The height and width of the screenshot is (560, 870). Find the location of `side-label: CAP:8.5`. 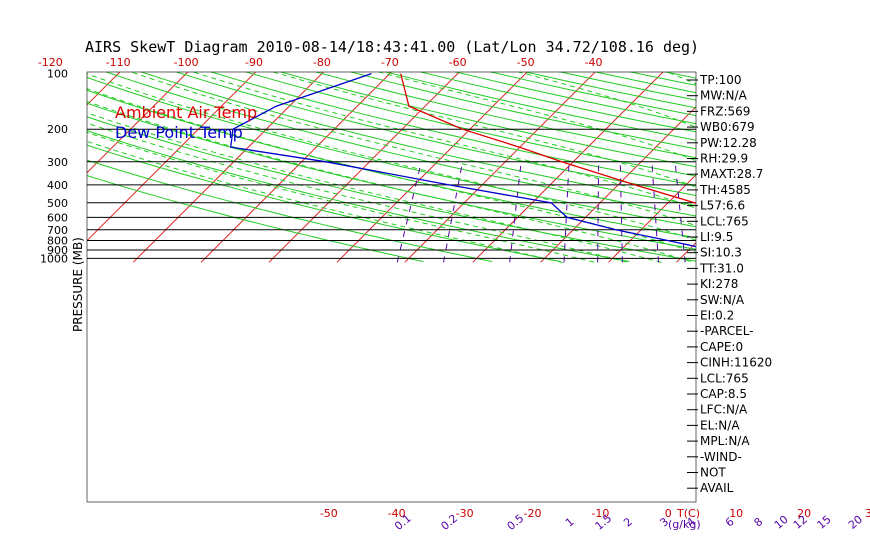

side-label: CAP:8.5 is located at coordinates (723, 394).